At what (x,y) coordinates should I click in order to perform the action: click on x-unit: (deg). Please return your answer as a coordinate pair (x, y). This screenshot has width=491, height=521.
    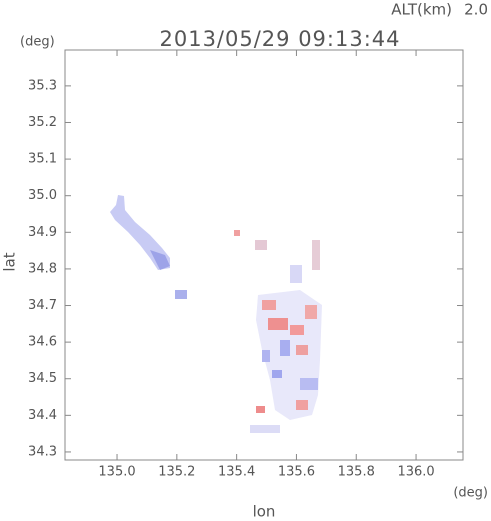
    Looking at the image, I should click on (470, 493).